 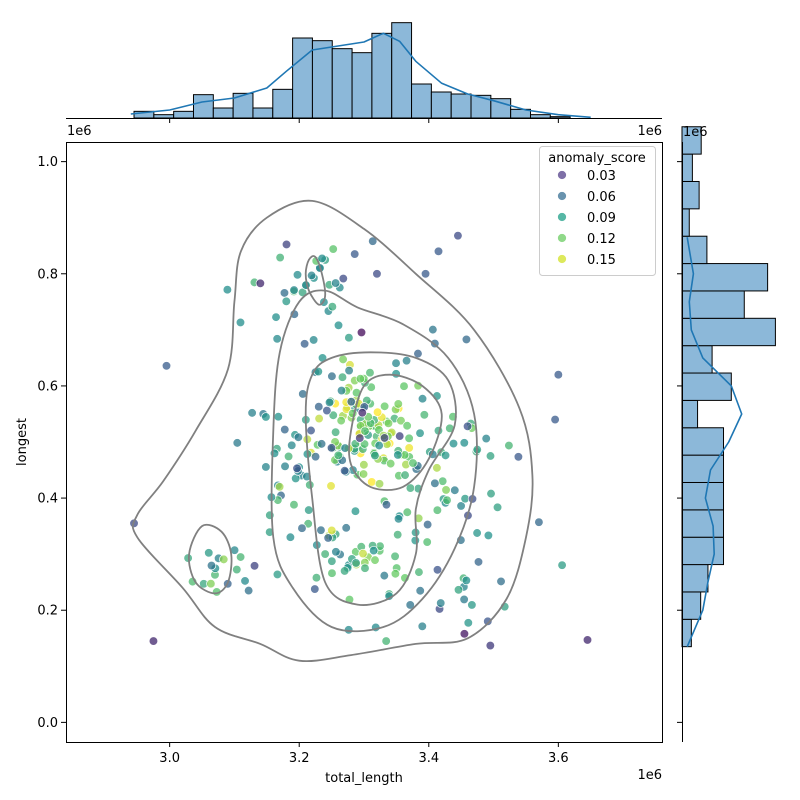 I want to click on y-axis-label: longest, so click(x=22, y=442).